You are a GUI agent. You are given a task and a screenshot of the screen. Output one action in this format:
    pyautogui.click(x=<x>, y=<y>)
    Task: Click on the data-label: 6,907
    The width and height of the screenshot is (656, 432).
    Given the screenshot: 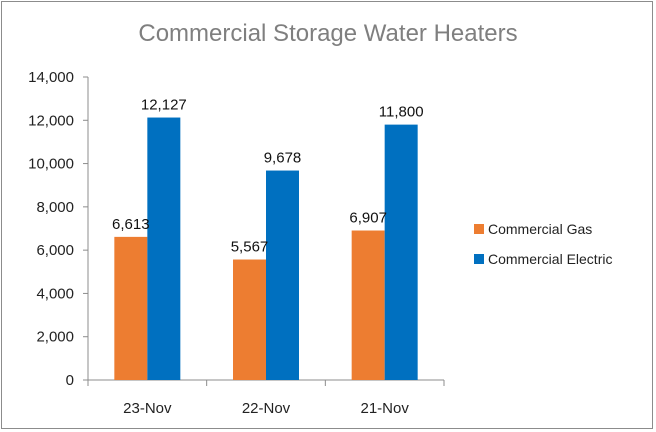 What is the action you would take?
    pyautogui.click(x=368, y=218)
    